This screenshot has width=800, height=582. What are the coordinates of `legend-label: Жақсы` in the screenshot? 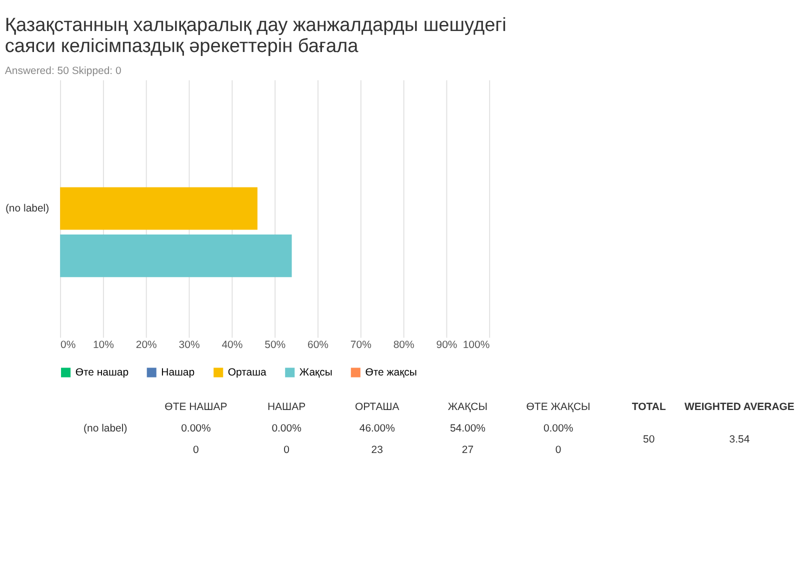 It's located at (315, 372).